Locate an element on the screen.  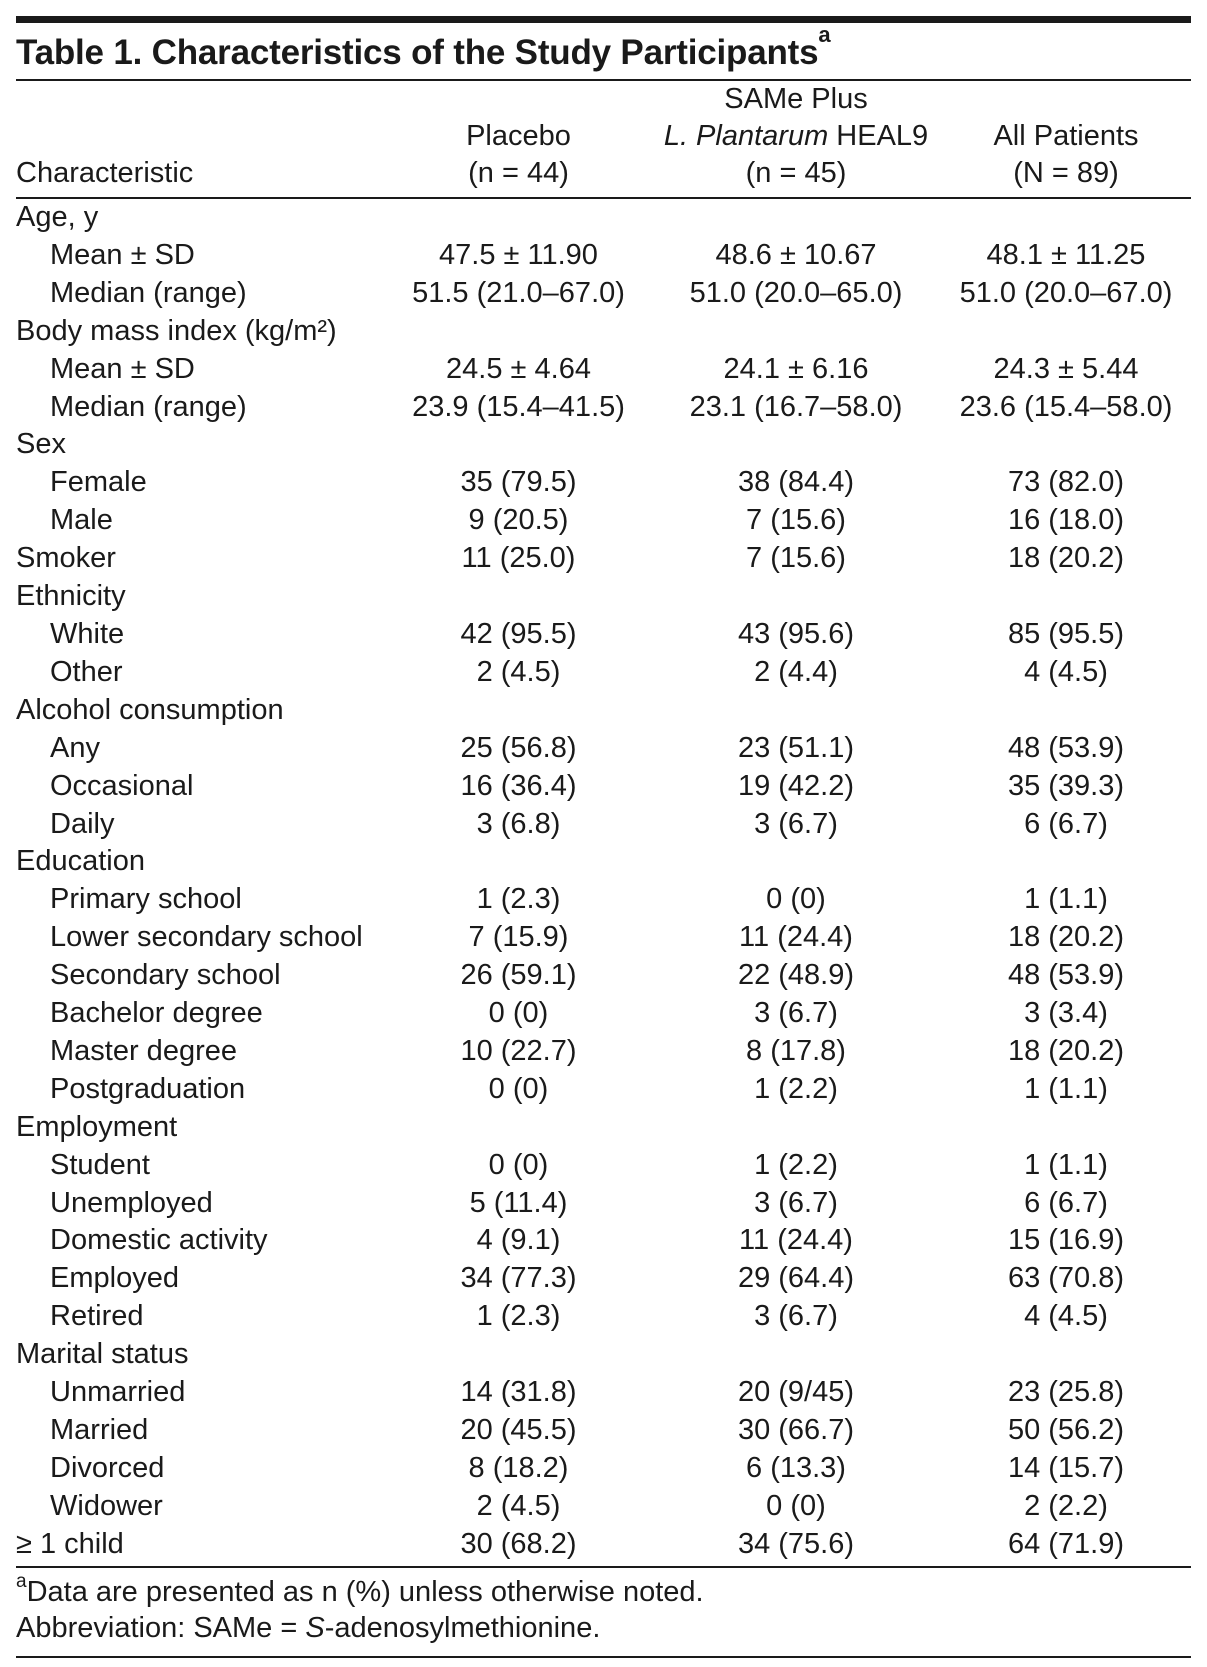
header-same-strain: HEAL9 is located at coordinates (878, 136).